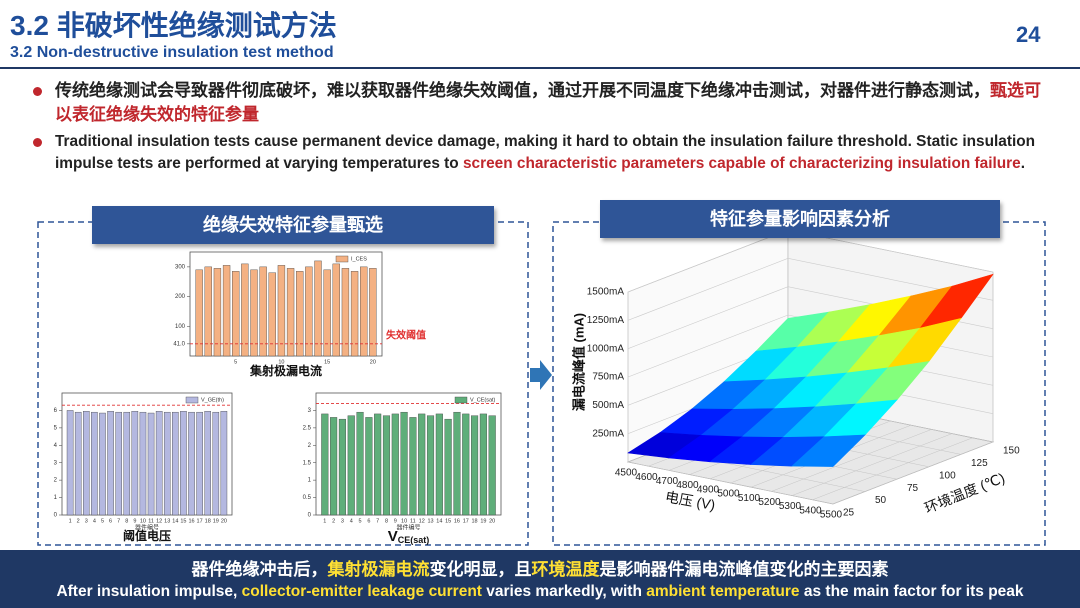 The image size is (1080, 608). I want to click on x-tick-label: 4500, so click(626, 473).